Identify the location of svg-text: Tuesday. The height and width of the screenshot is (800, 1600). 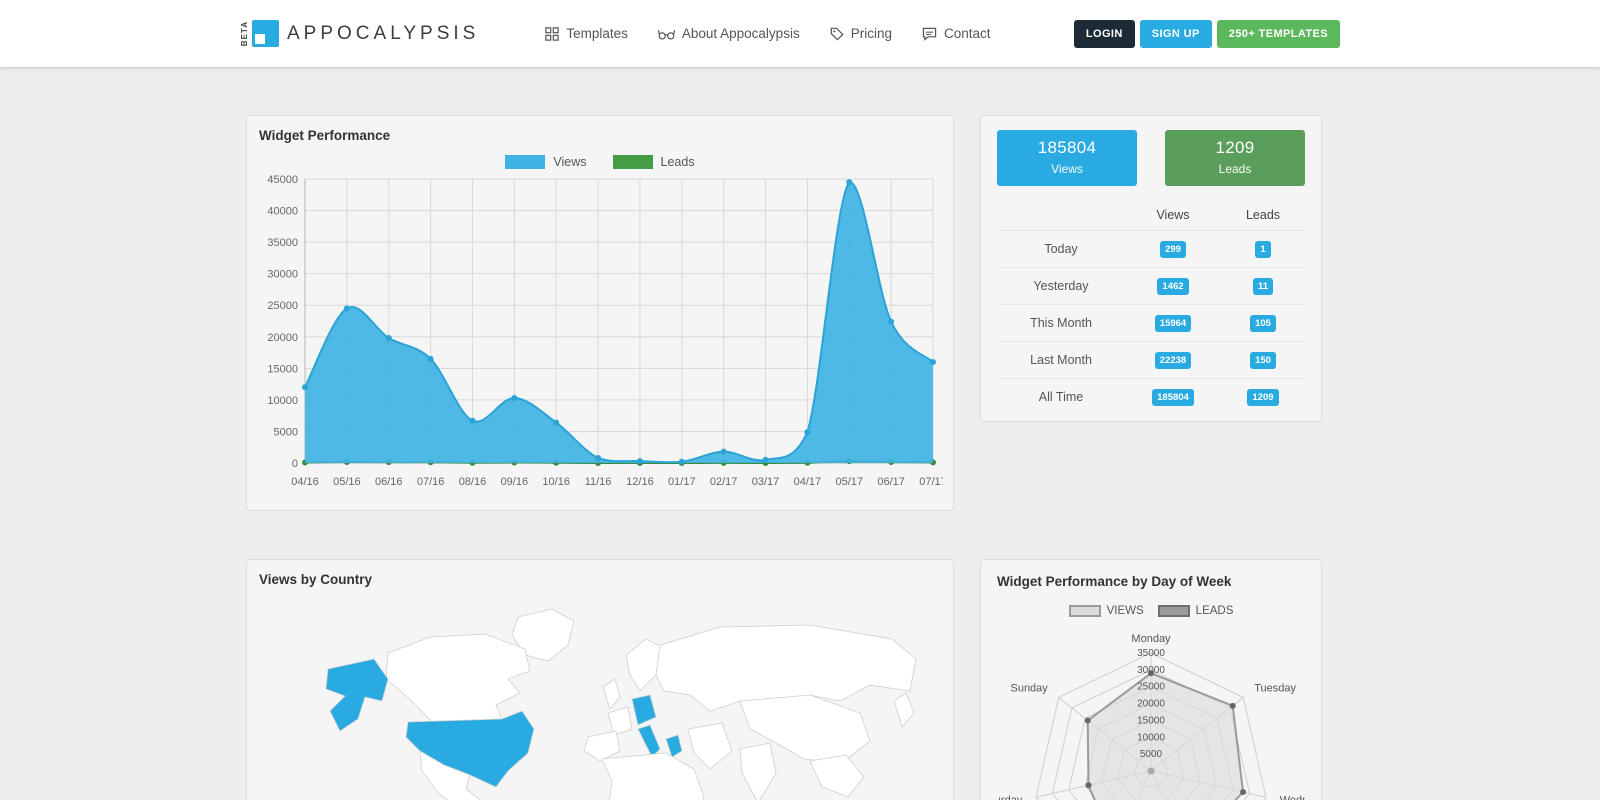
(1275, 689).